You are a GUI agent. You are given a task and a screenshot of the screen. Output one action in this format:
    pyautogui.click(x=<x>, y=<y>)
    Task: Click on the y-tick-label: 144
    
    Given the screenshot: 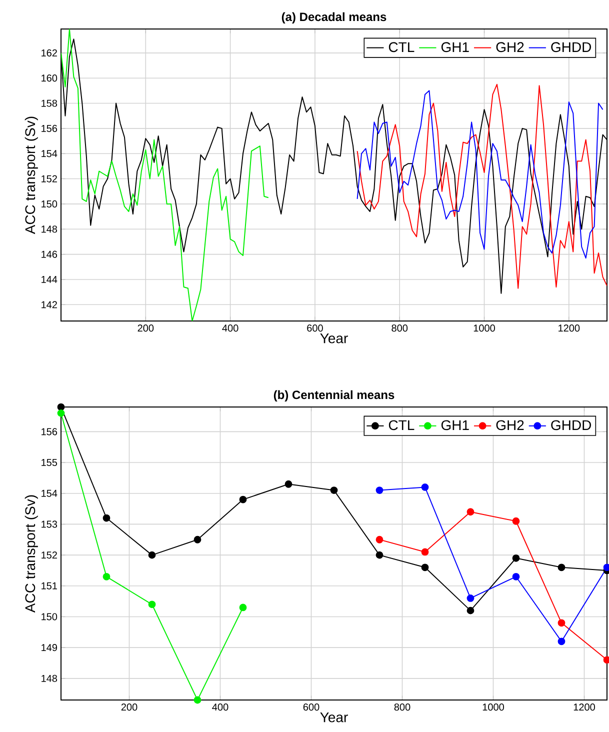 What is the action you would take?
    pyautogui.click(x=50, y=279)
    